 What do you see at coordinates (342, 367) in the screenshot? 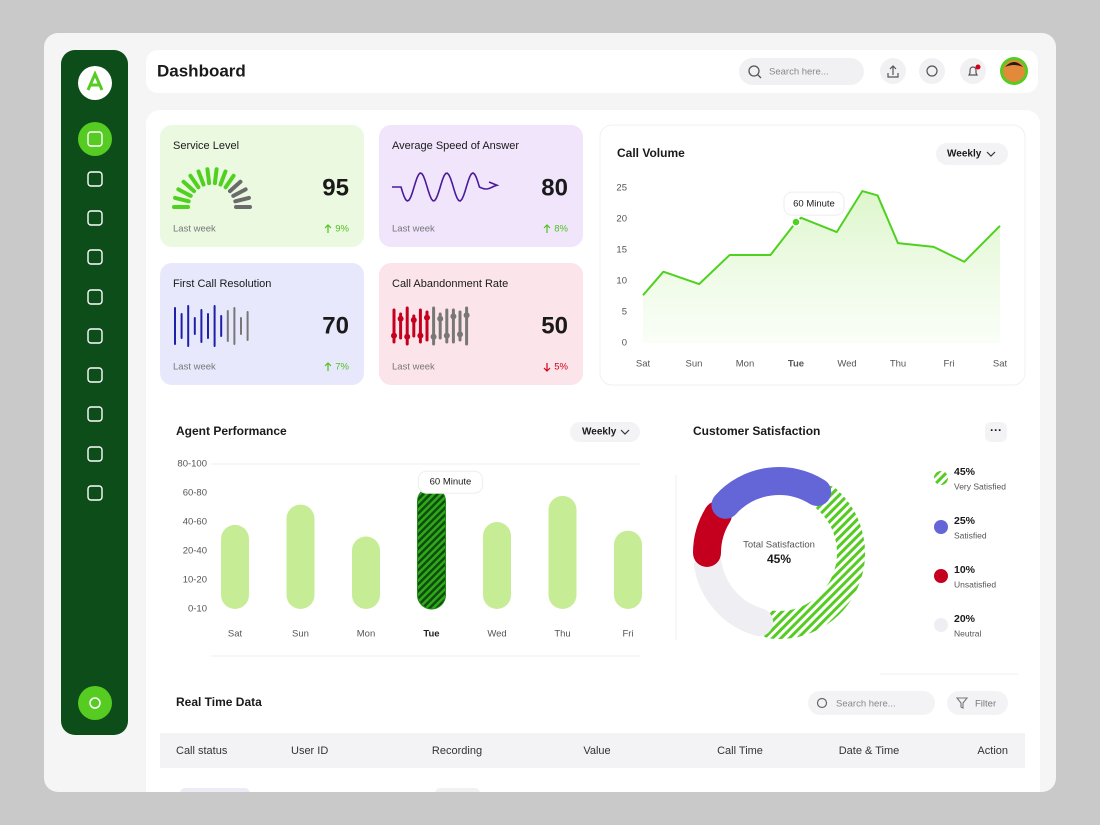
I see `kpi-change: 7%` at bounding box center [342, 367].